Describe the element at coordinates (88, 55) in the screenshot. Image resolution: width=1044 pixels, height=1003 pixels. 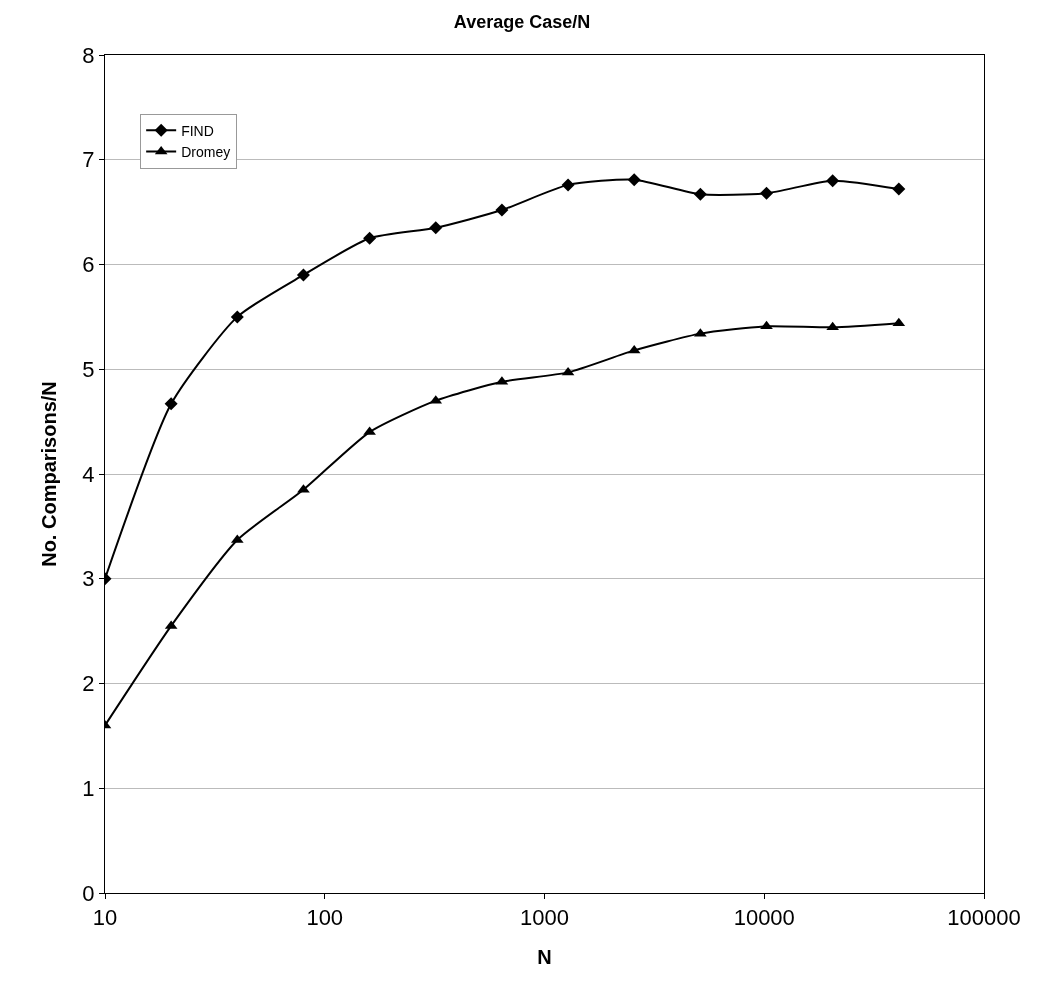
I see `y-tick-label: 8` at that location.